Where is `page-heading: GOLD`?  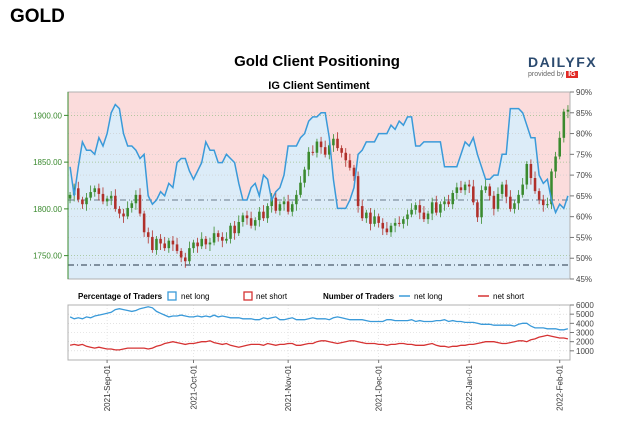 page-heading: GOLD is located at coordinates (37, 16).